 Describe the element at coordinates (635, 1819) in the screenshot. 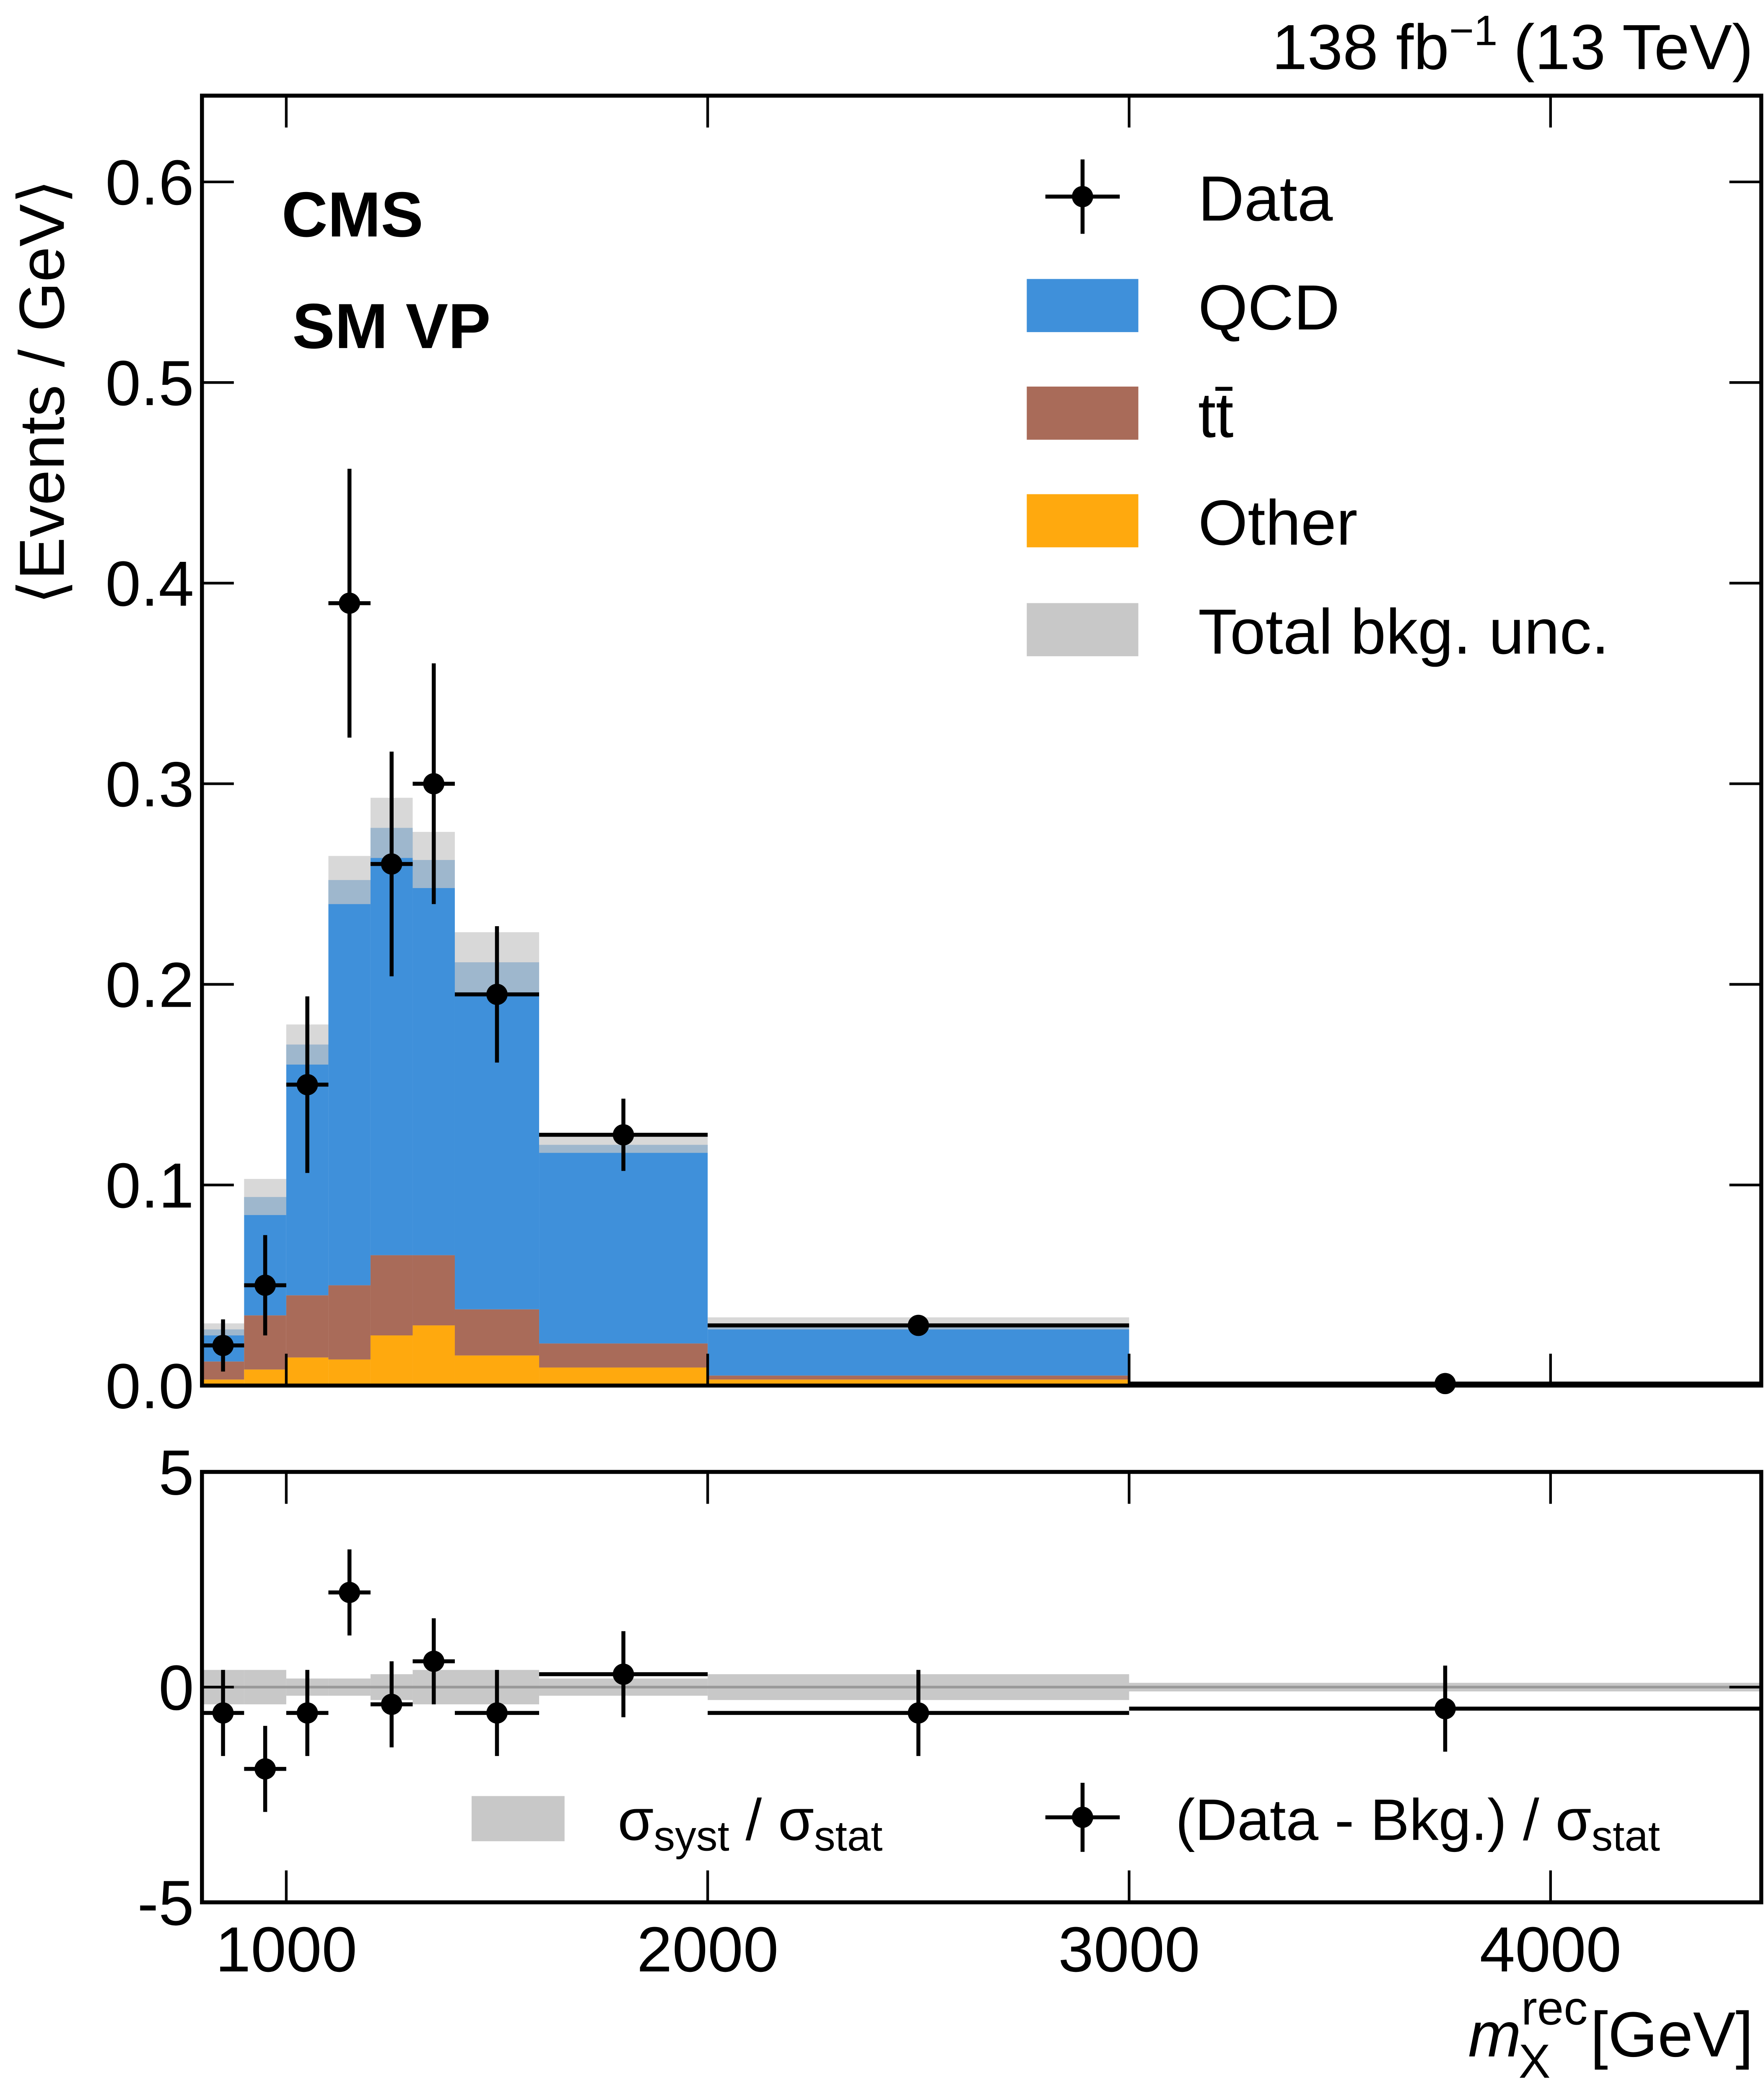

I see `label-text: σ` at that location.